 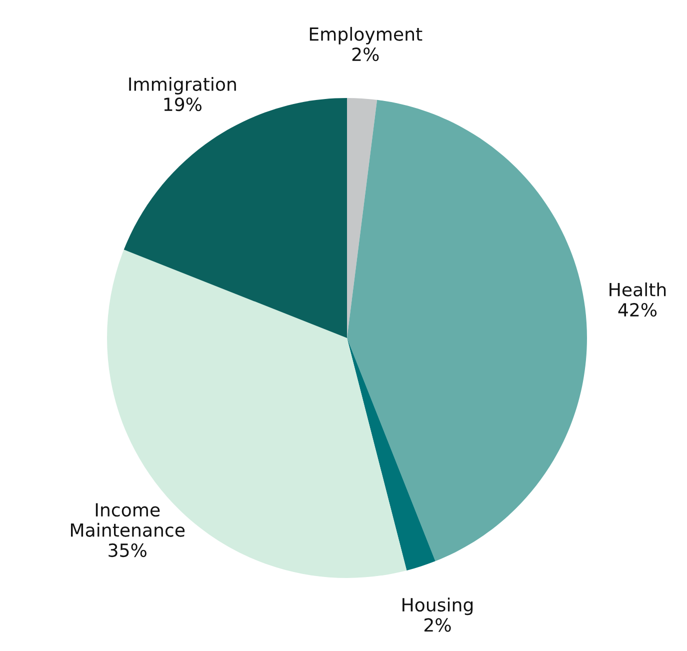 What do you see at coordinates (638, 289) in the screenshot?
I see `slice-label: Health` at bounding box center [638, 289].